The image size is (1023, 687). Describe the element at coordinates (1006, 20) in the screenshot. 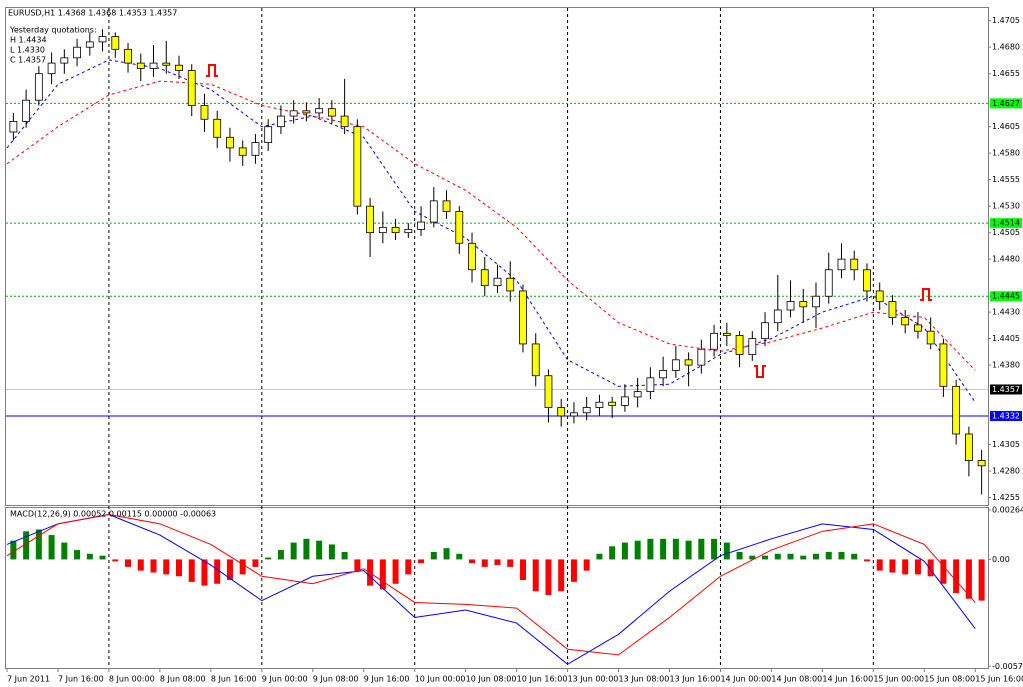

I see `y-tick-label: 1.4705` at that location.